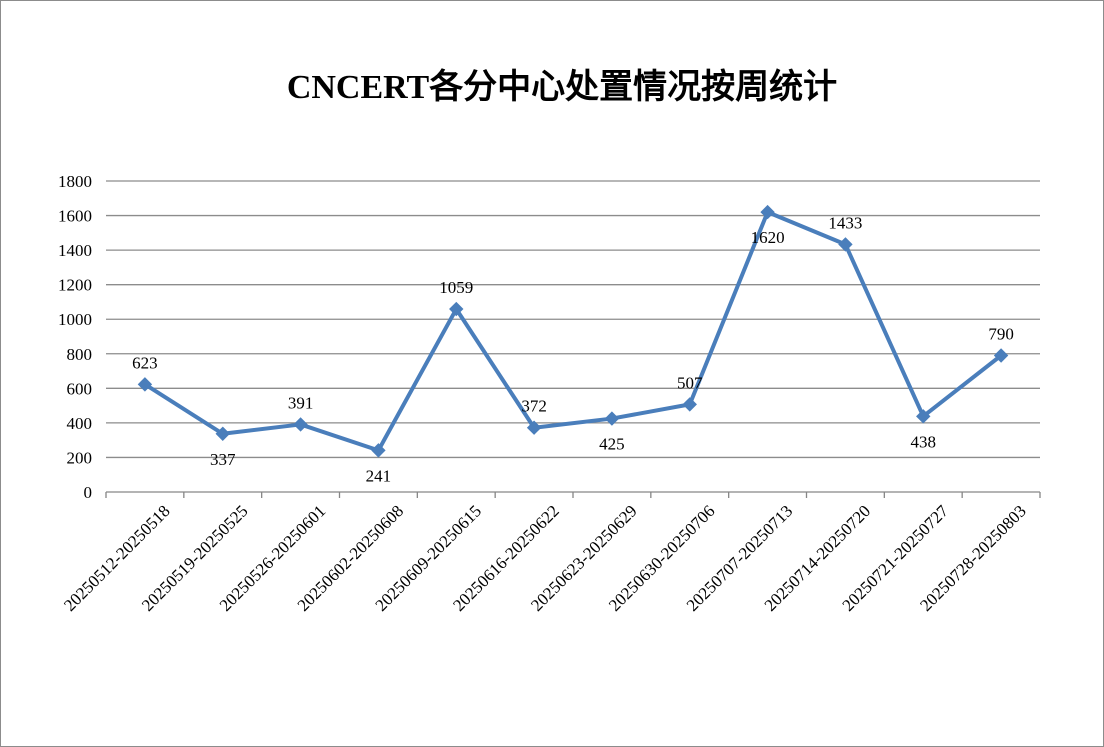 The width and height of the screenshot is (1104, 747). What do you see at coordinates (75, 337) in the screenshot?
I see `y-axis: 0 200 400 600 800 1000 1200 1400 1600 1800` at bounding box center [75, 337].